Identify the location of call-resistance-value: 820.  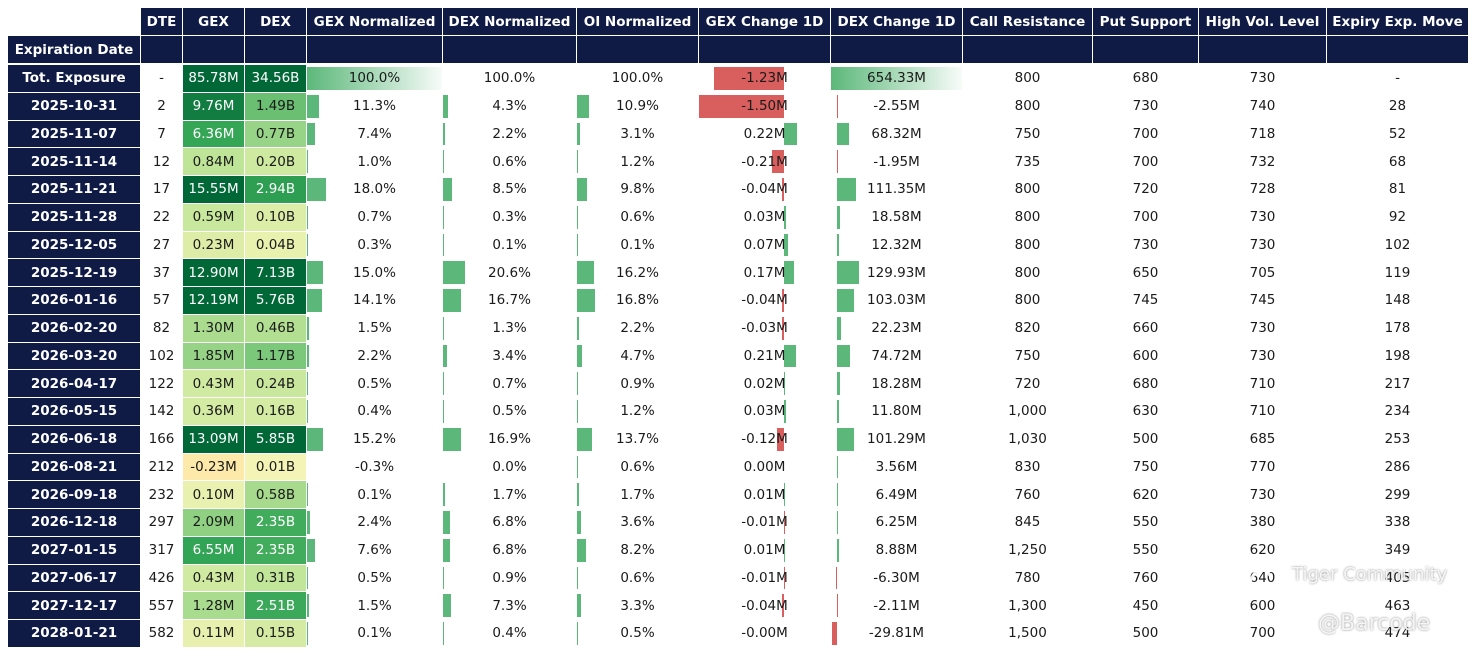
(1027, 328).